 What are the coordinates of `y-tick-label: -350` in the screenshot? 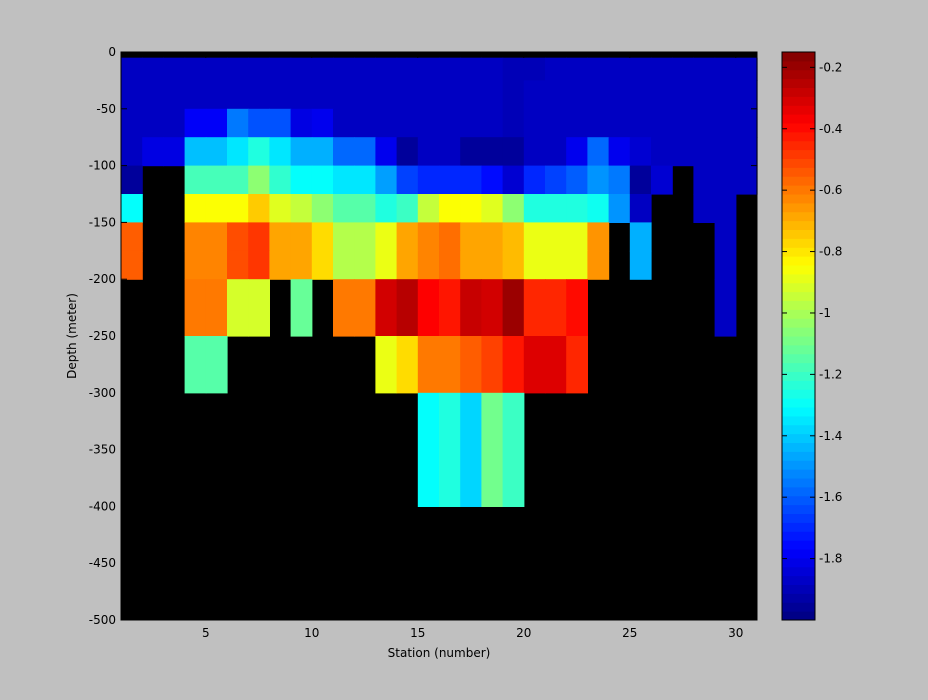 It's located at (102, 450).